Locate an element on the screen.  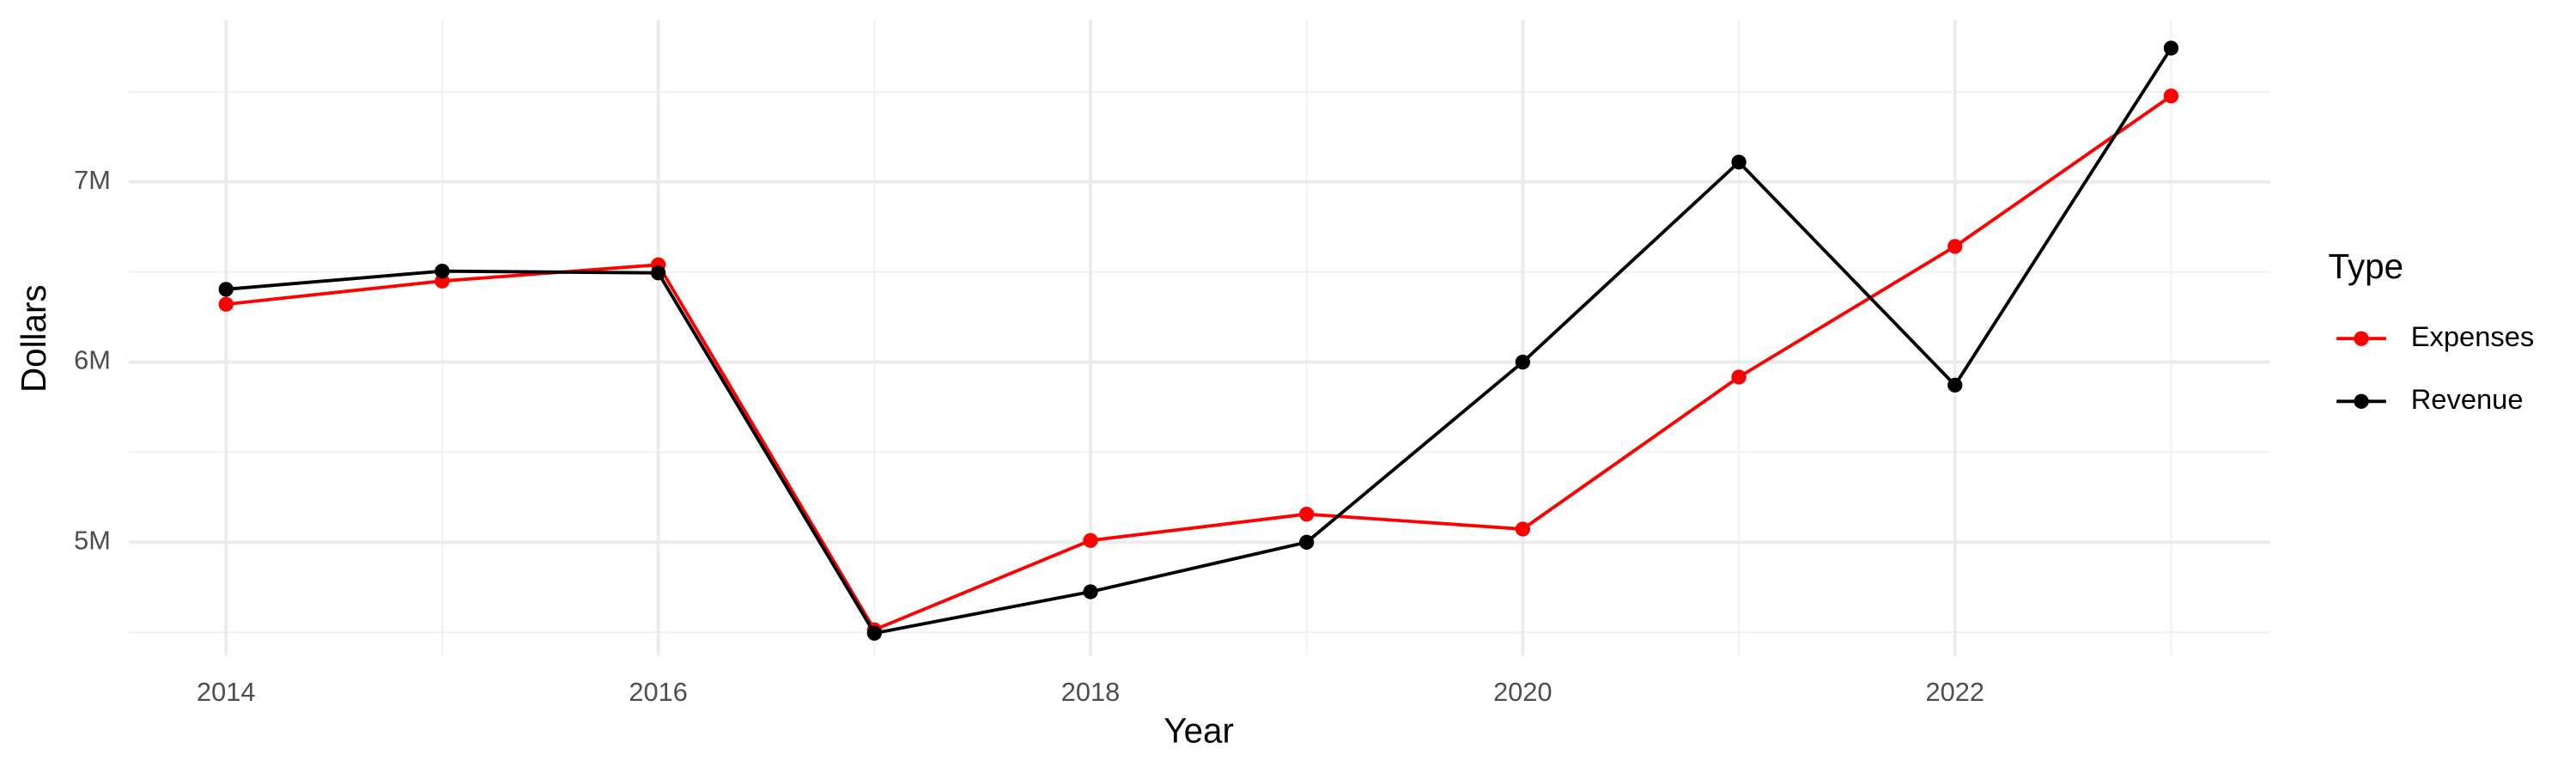
x-tick-label: 2016 is located at coordinates (658, 692).